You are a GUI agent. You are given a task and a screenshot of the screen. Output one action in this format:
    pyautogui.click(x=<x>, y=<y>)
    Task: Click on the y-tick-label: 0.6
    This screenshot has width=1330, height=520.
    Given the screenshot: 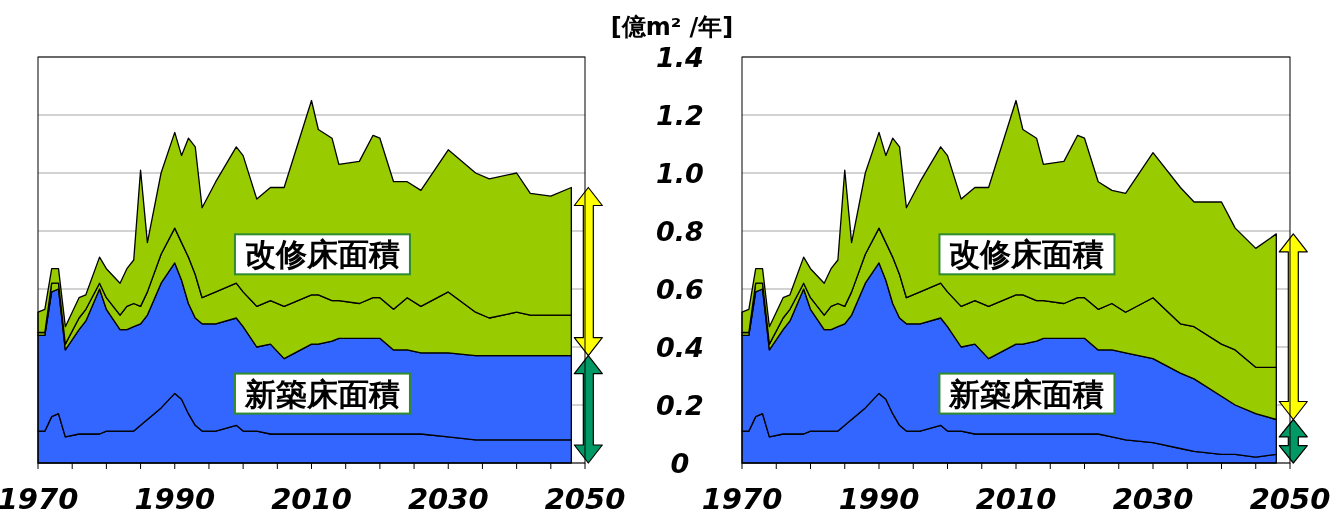 What is the action you would take?
    pyautogui.click(x=680, y=289)
    